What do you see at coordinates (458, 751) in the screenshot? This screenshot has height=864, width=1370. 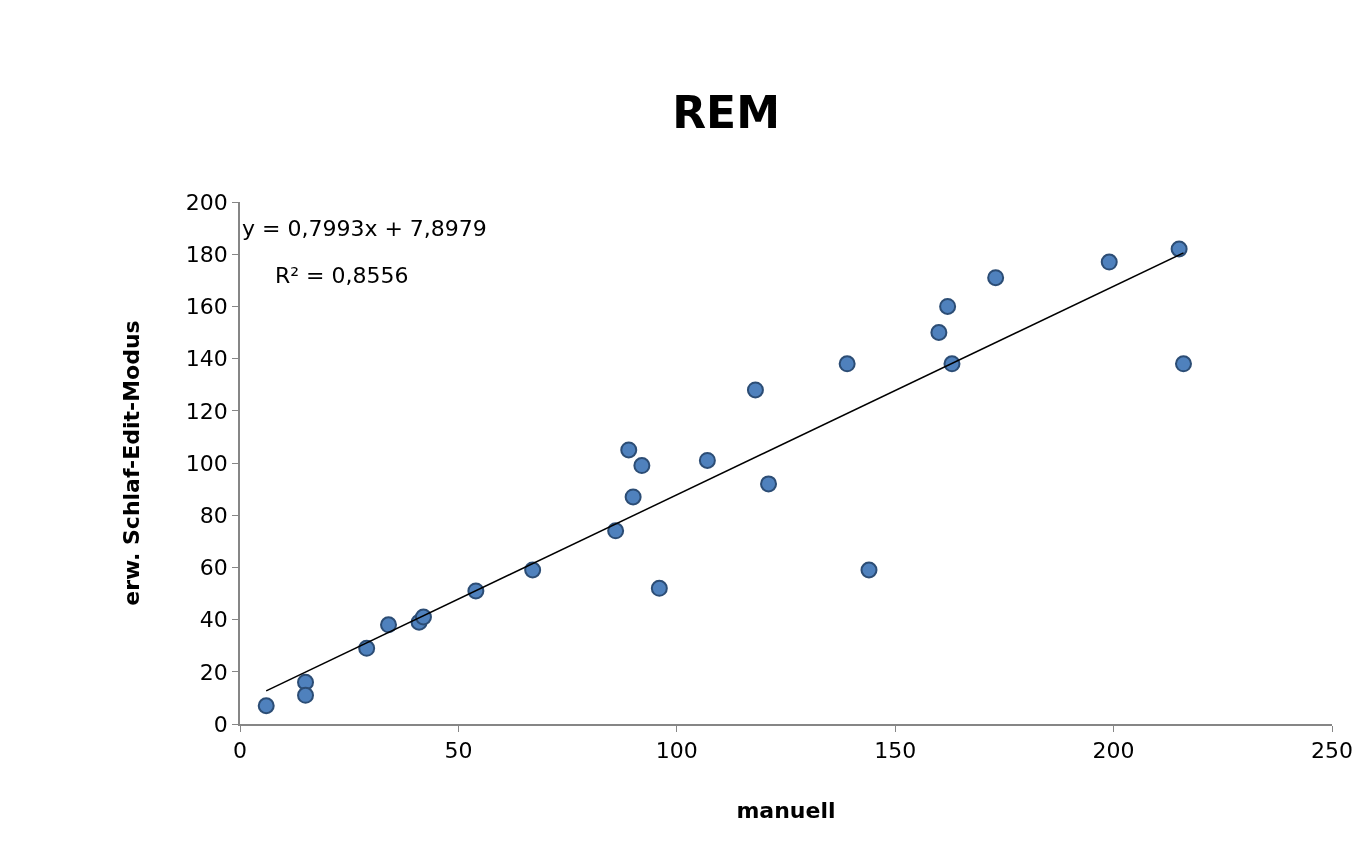 I see `x-tick-label: 50` at bounding box center [458, 751].